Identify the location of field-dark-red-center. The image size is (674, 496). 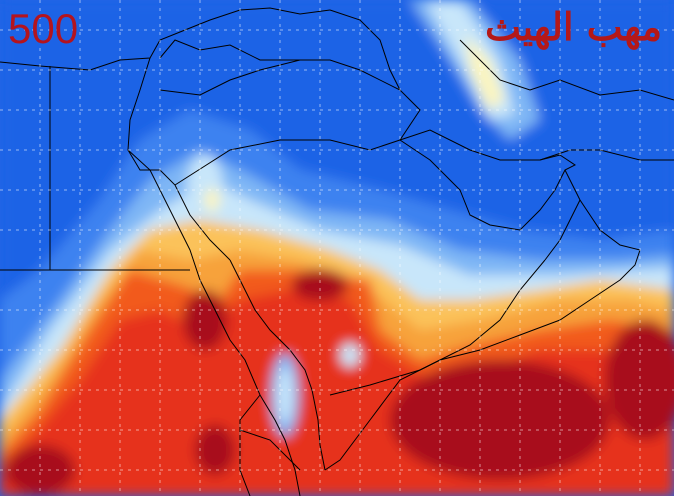
(320, 285).